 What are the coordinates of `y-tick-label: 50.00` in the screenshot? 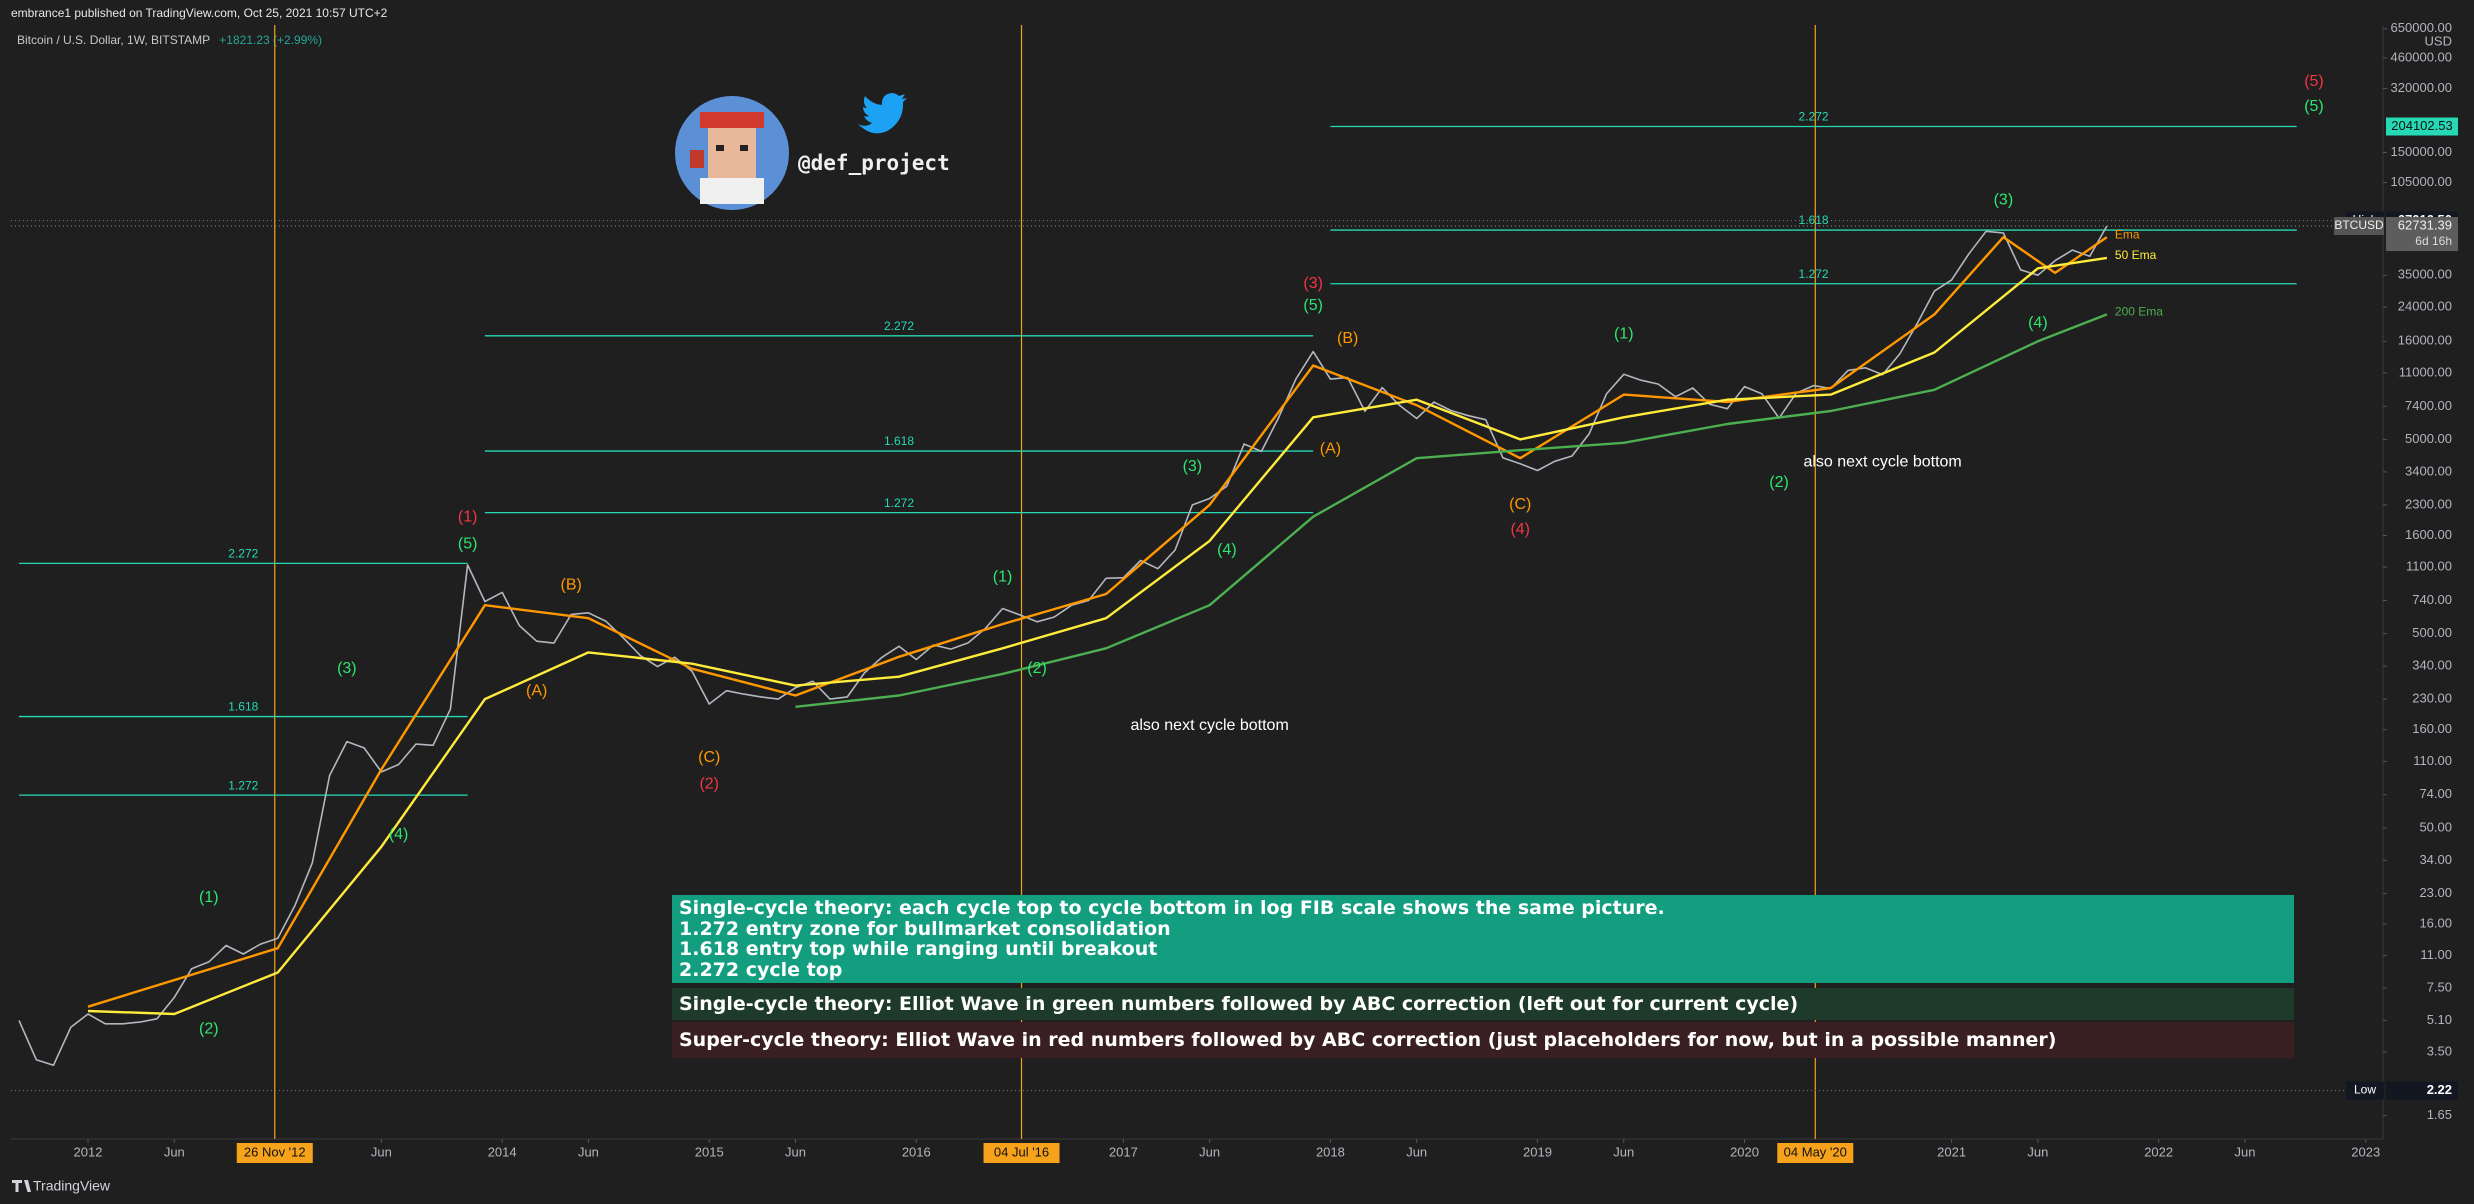 It's located at (2435, 826).